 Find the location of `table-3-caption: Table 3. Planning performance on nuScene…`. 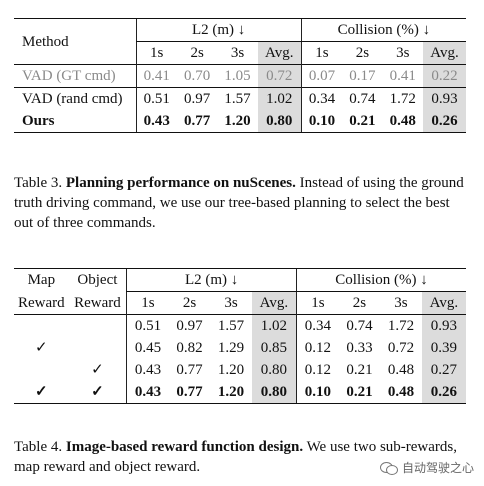

table-3-caption: Table 3. Planning performance on nuScene… is located at coordinates (242, 203).